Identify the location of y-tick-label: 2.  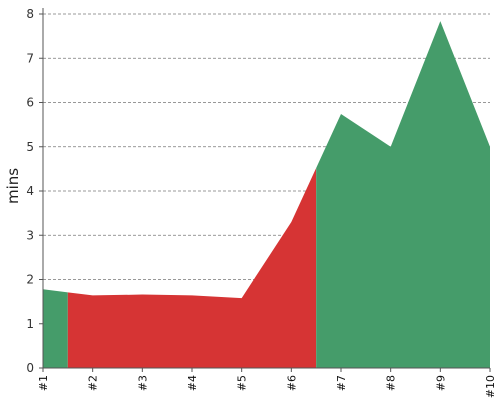
(30, 280).